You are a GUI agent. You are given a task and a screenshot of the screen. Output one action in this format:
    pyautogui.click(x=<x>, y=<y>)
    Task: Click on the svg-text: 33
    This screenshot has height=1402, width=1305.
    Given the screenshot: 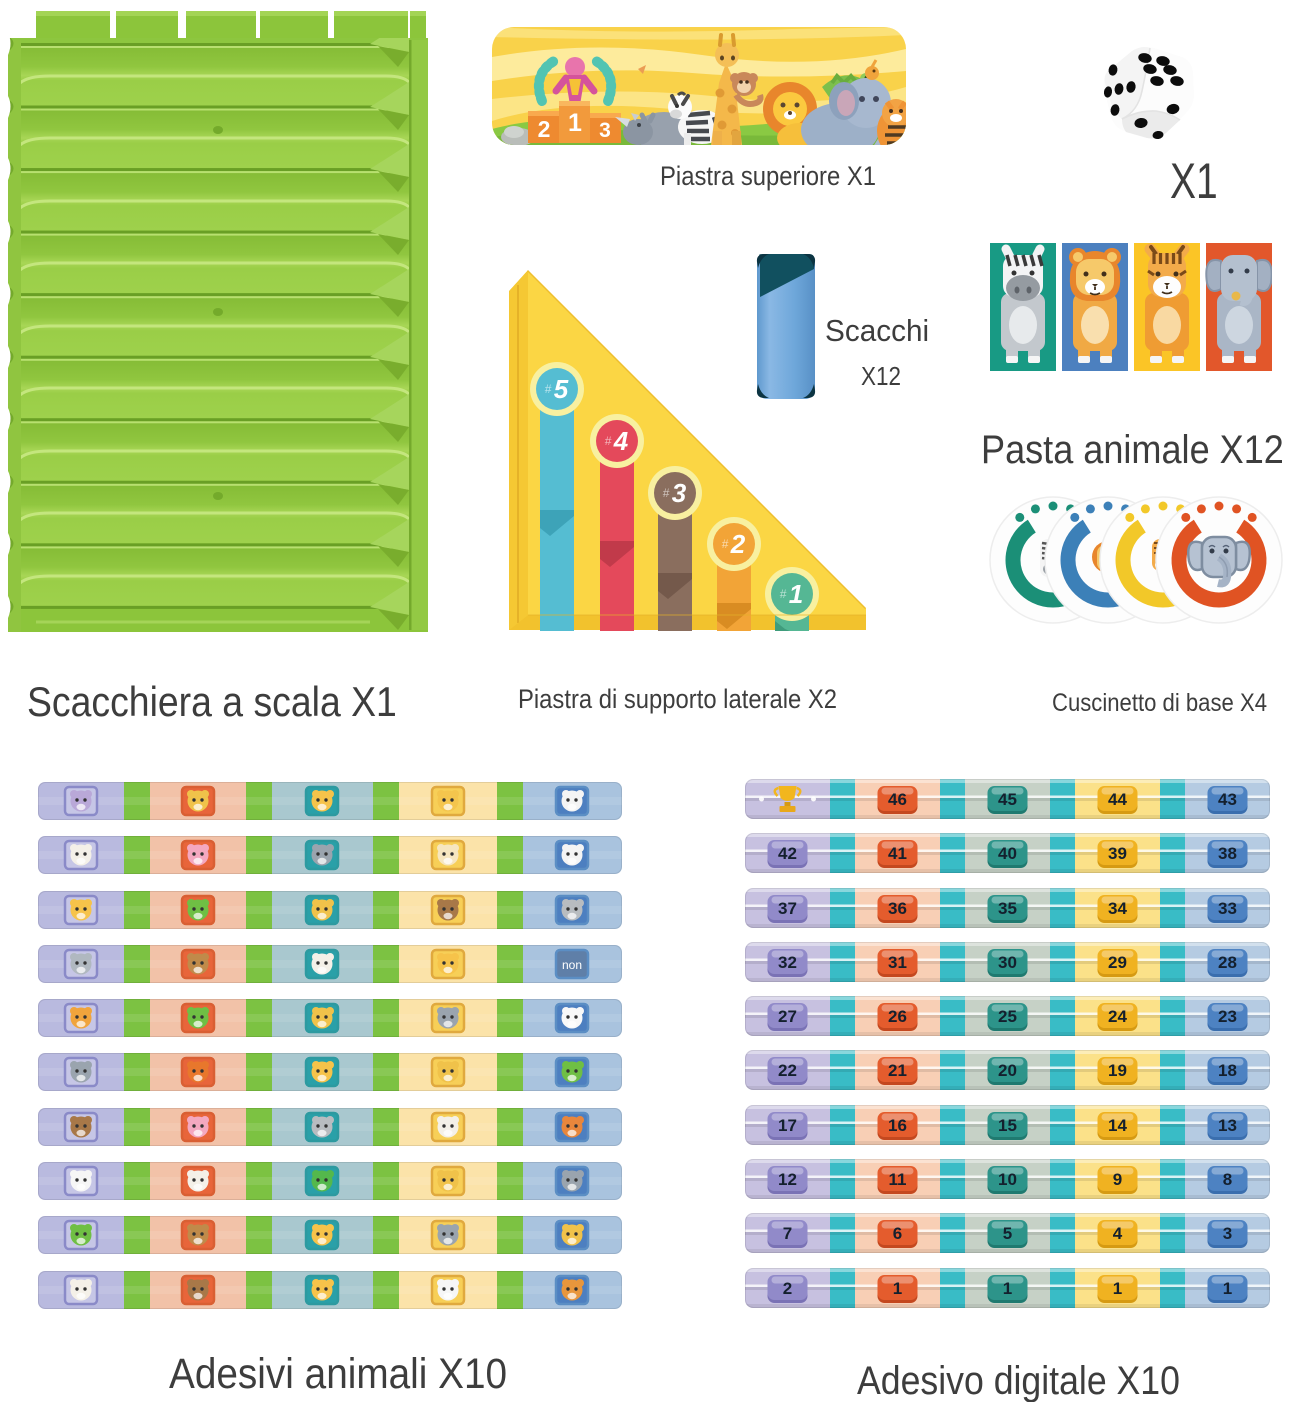 What is the action you would take?
    pyautogui.click(x=1227, y=908)
    